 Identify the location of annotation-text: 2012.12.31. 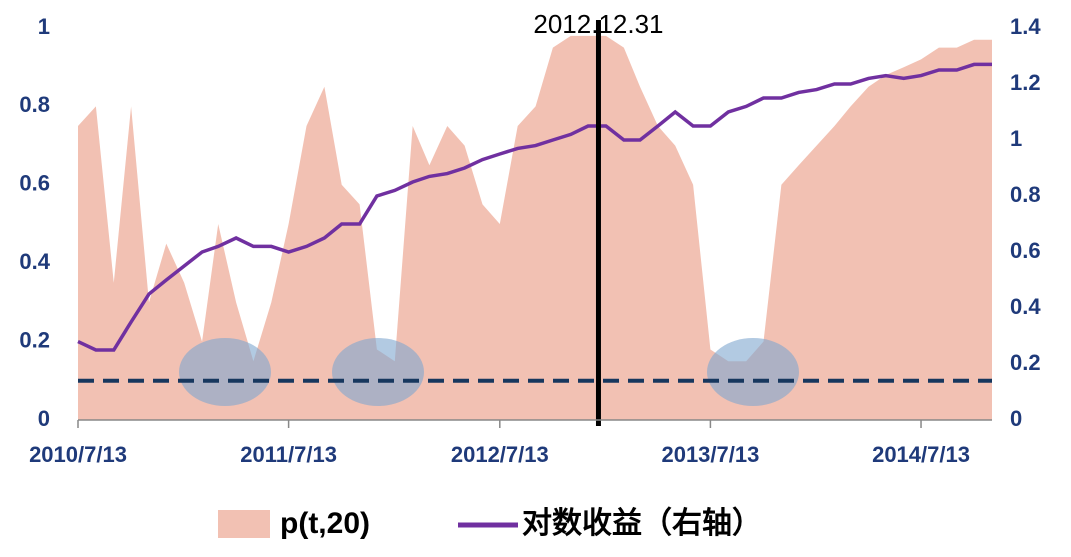
(598, 24).